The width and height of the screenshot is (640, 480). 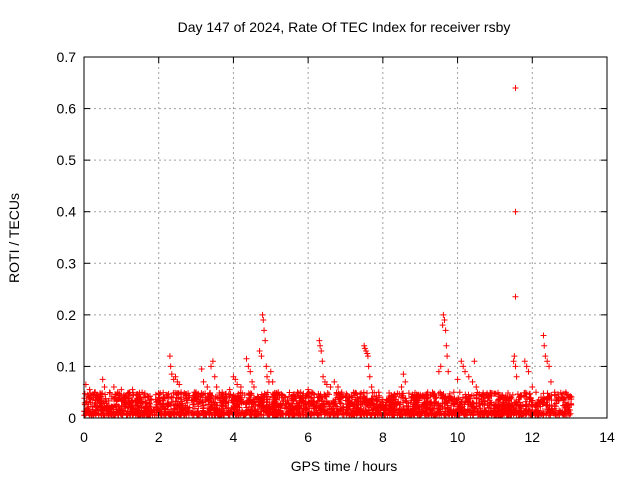 What do you see at coordinates (344, 466) in the screenshot?
I see `x-axis-label: GPS time / hours` at bounding box center [344, 466].